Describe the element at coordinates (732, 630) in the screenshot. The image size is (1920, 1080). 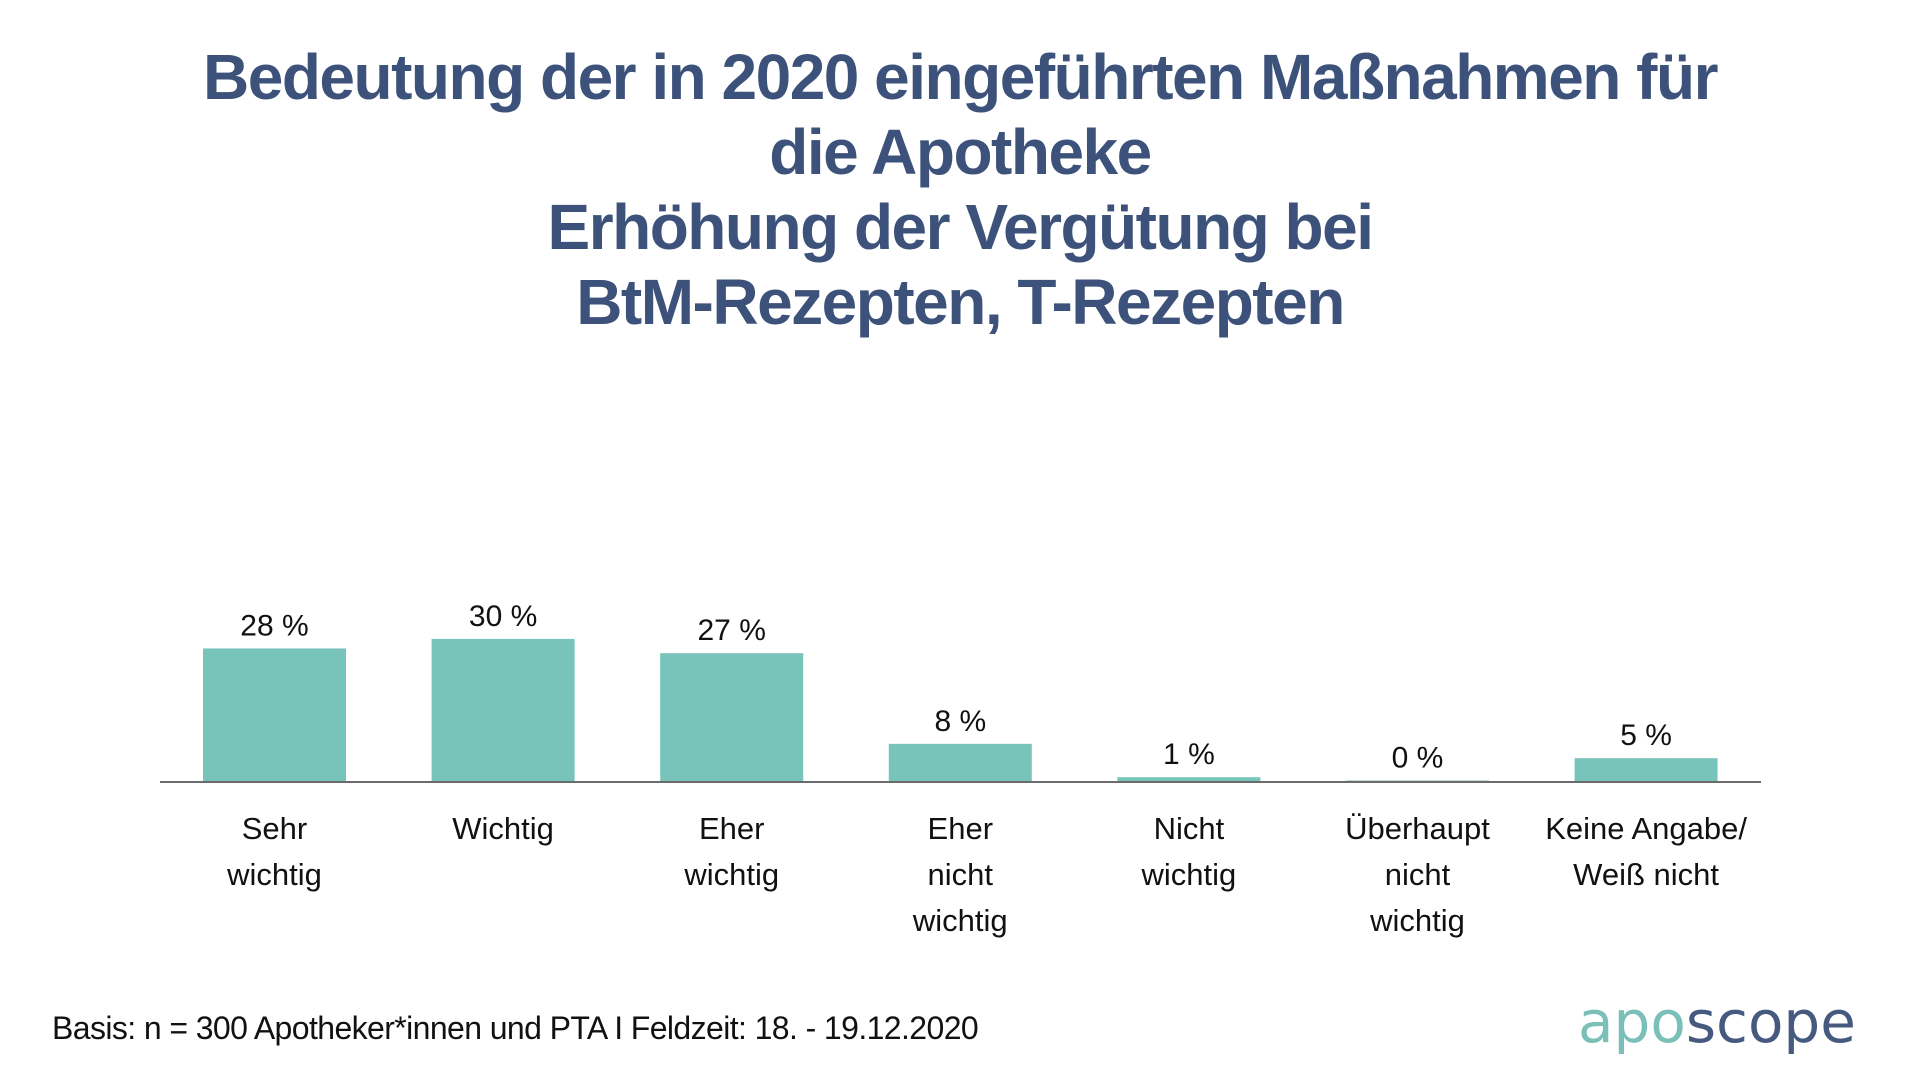
I see `data-label: 27 %` at that location.